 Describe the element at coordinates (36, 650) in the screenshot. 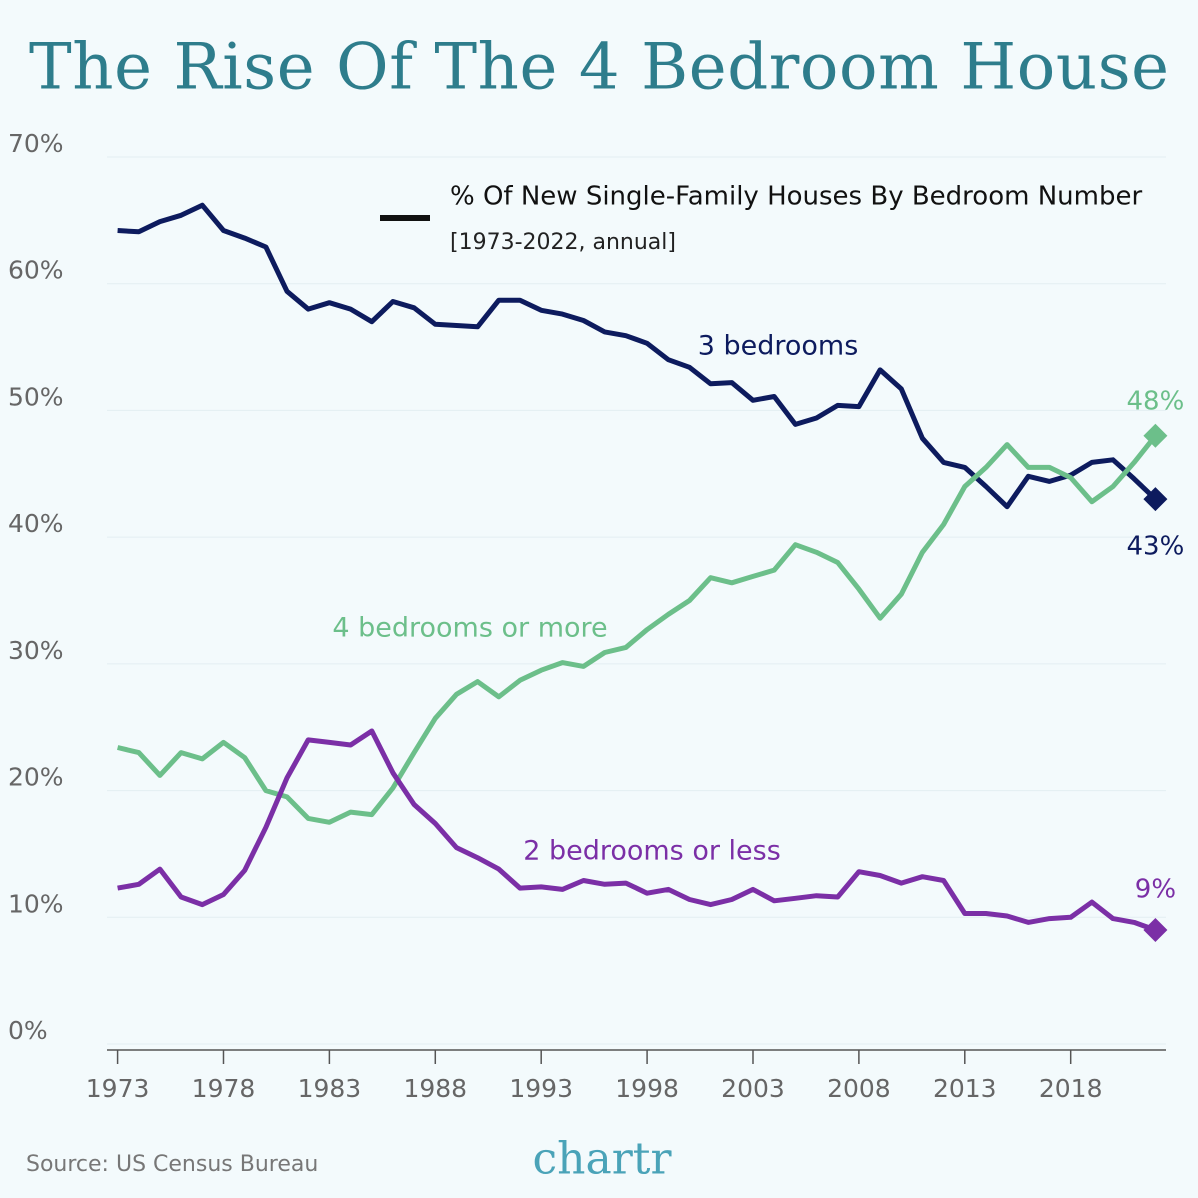

I see `y-tick-label: 30%` at that location.